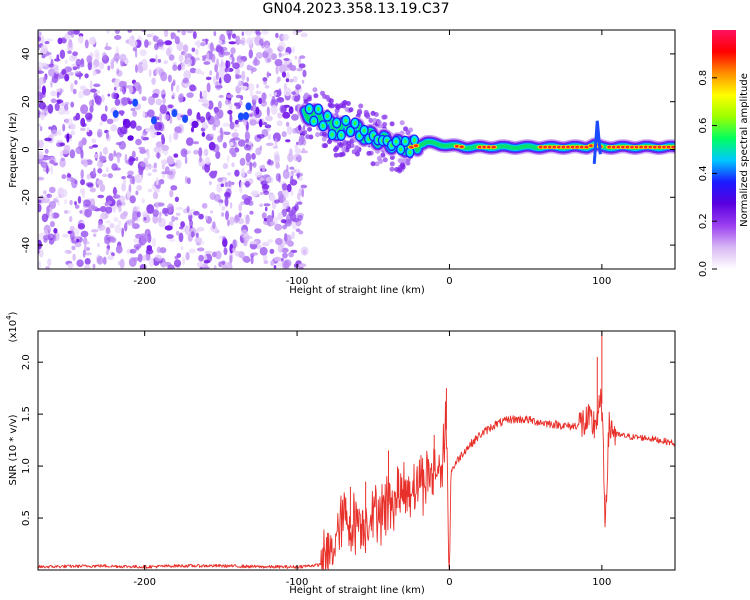 This screenshot has width=750, height=600. Describe the element at coordinates (357, 590) in the screenshot. I see `snr-x-label: Height of straight line (km)` at that location.